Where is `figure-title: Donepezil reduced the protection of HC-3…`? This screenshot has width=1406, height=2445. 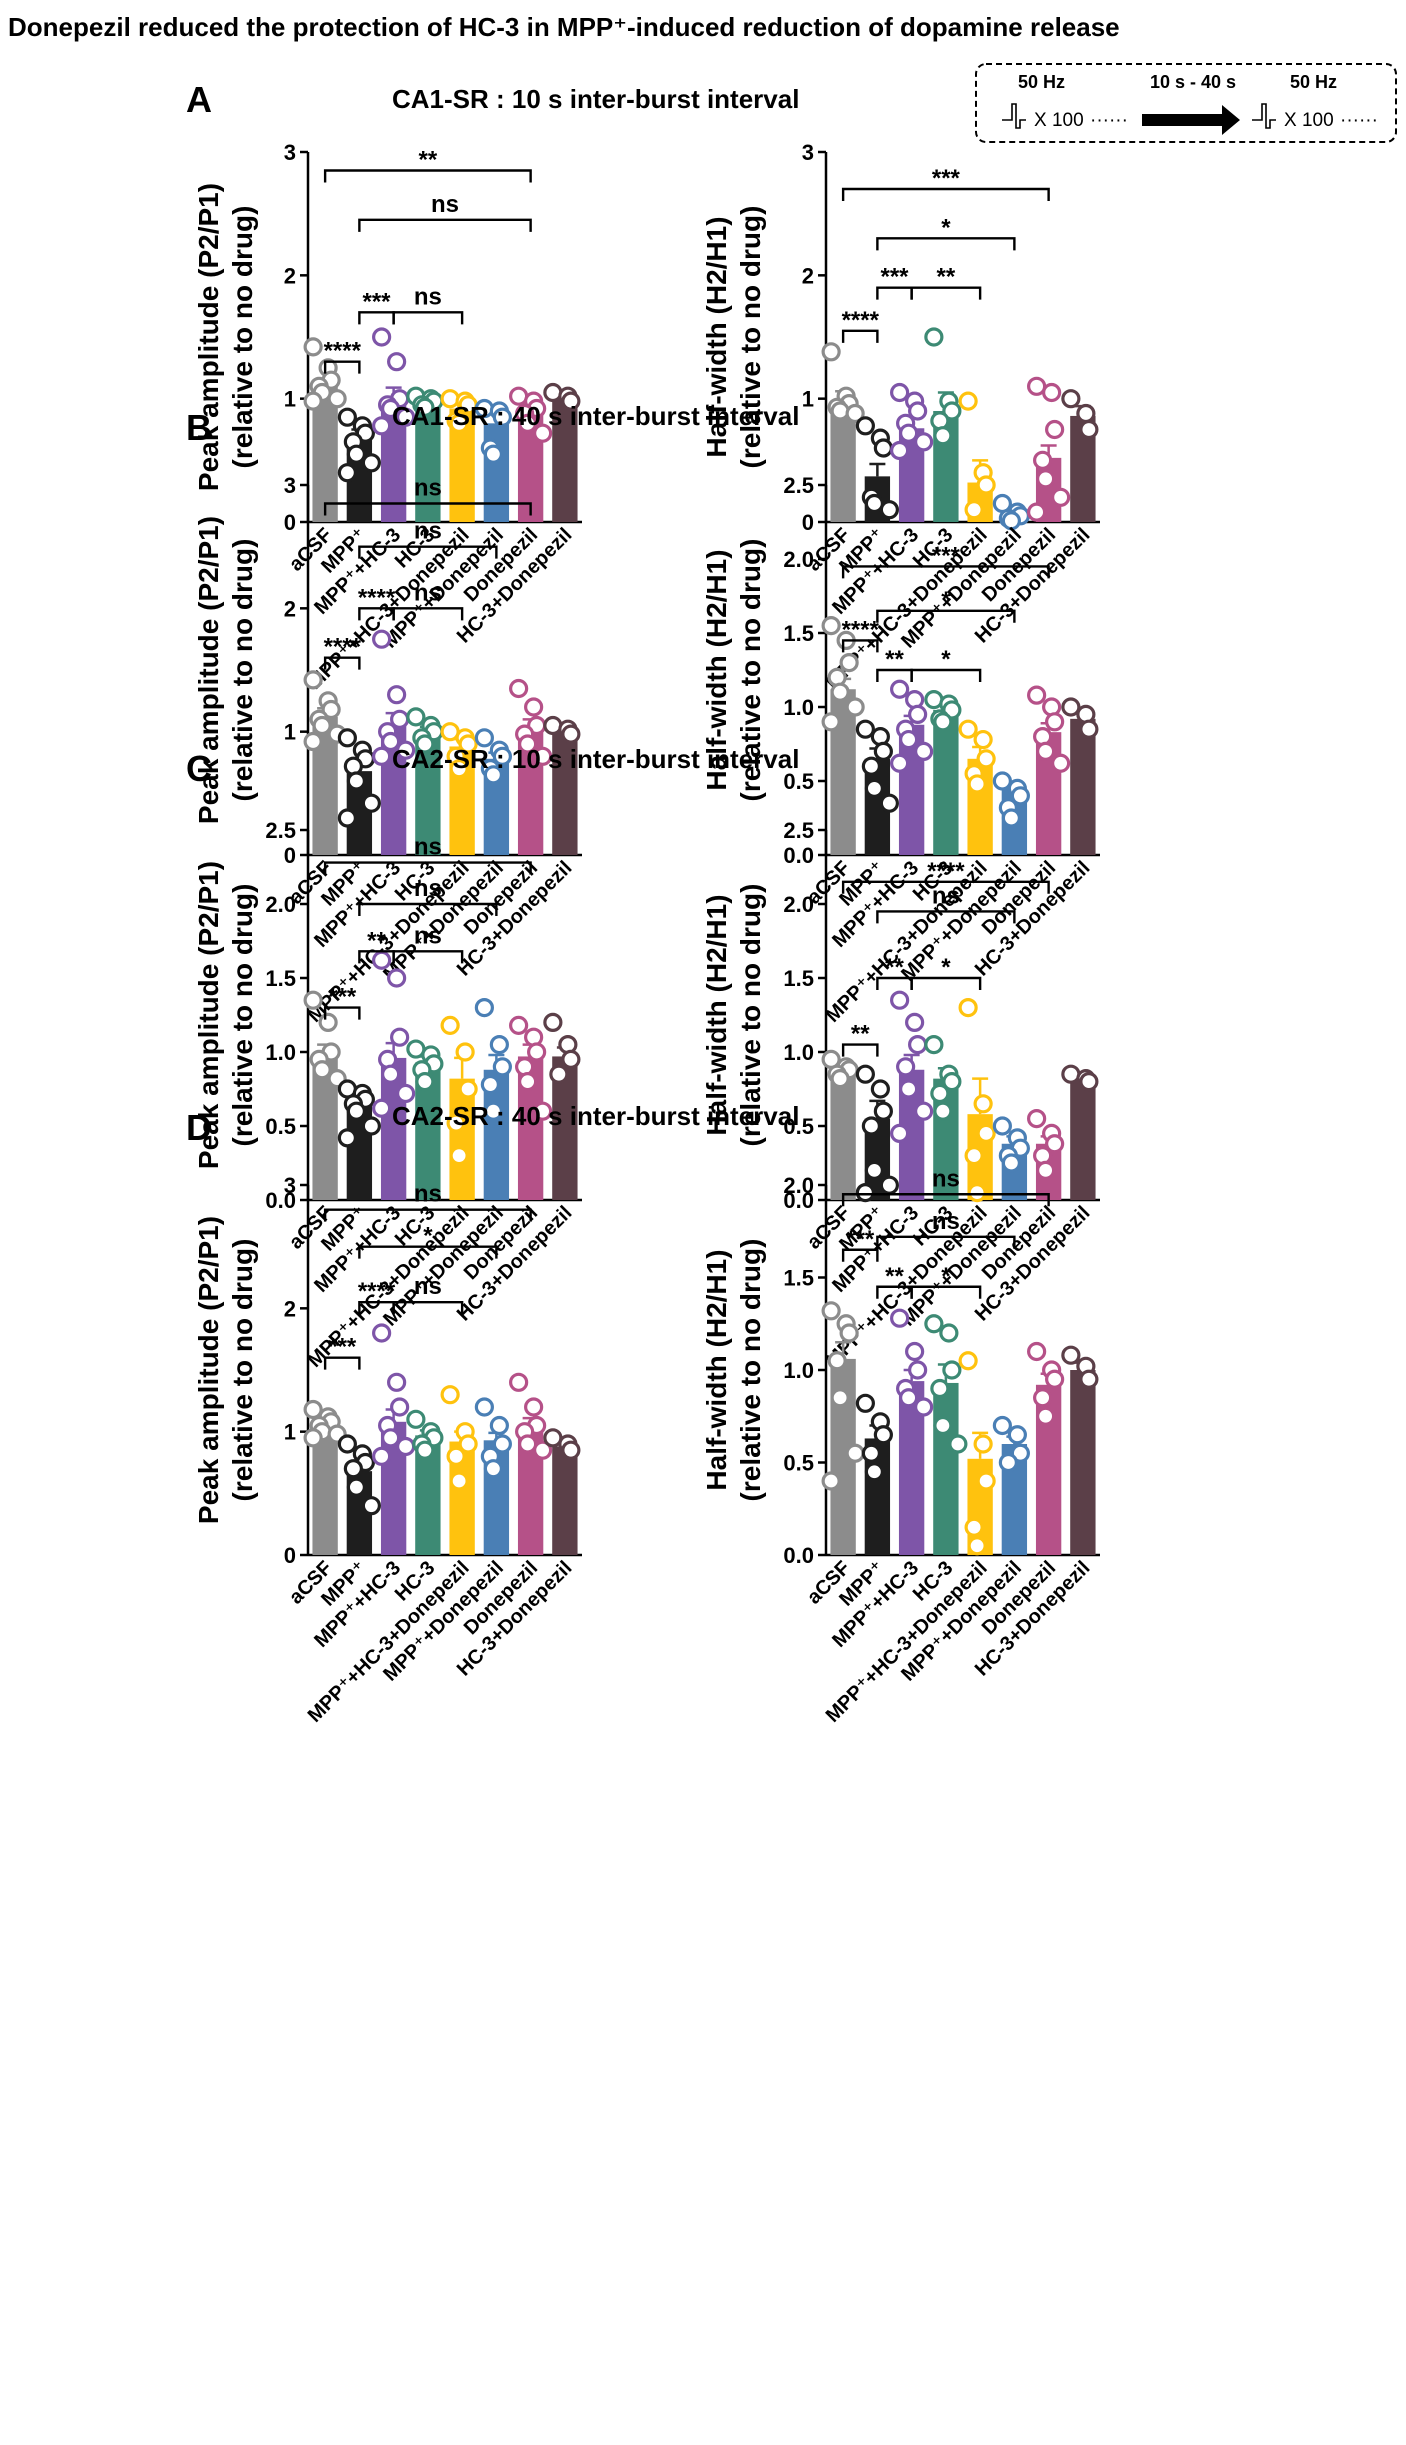 figure-title: Donepezil reduced the protection of HC-3… is located at coordinates (564, 27).